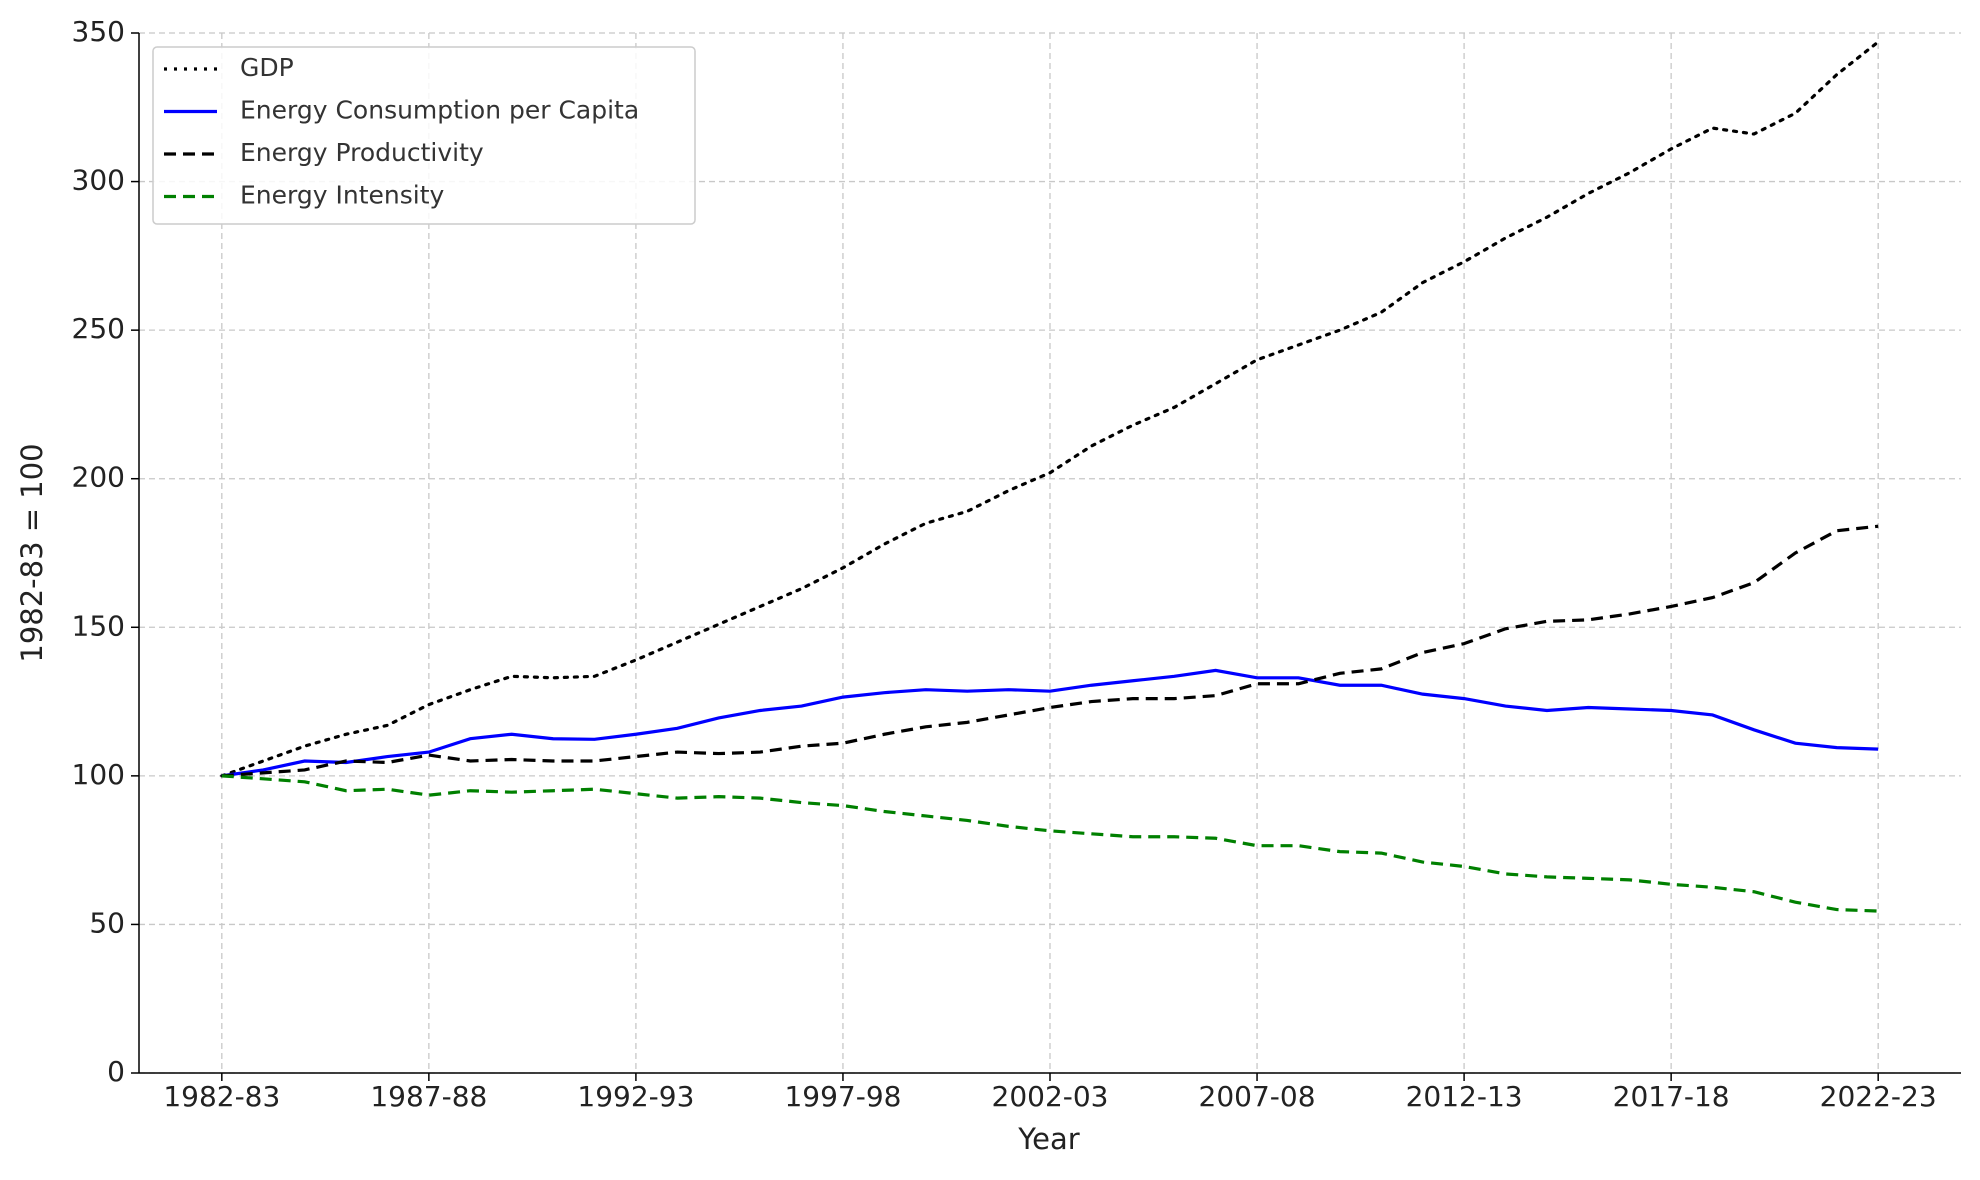 The height and width of the screenshot is (1180, 1980). Describe the element at coordinates (267, 67) in the screenshot. I see `legend-label: GDP` at that location.